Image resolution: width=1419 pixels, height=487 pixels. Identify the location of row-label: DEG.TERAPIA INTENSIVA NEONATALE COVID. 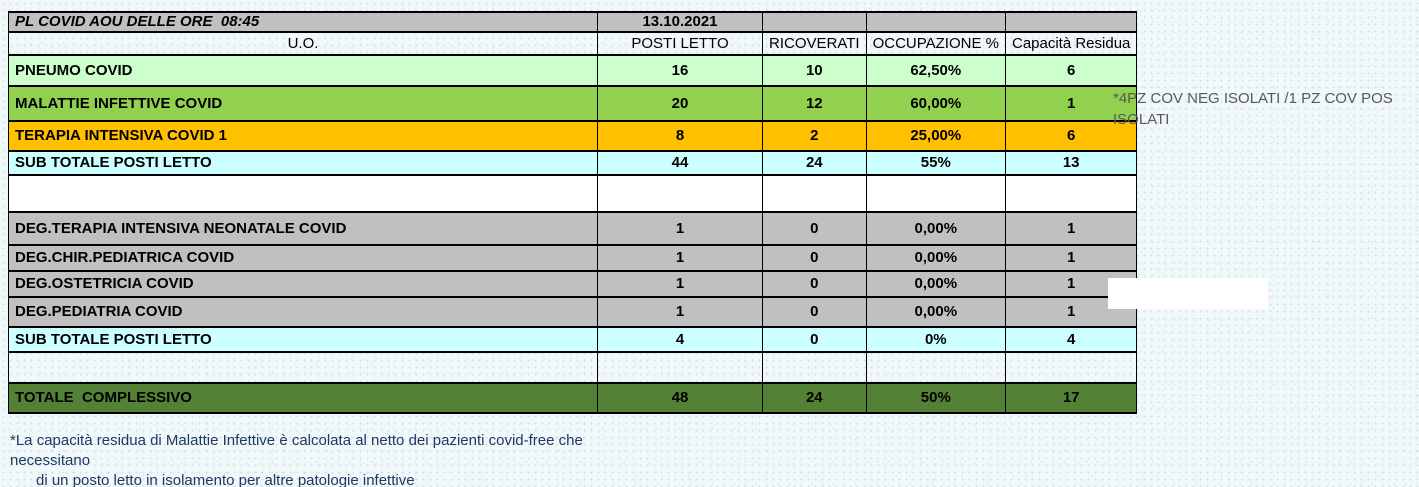
(303, 228).